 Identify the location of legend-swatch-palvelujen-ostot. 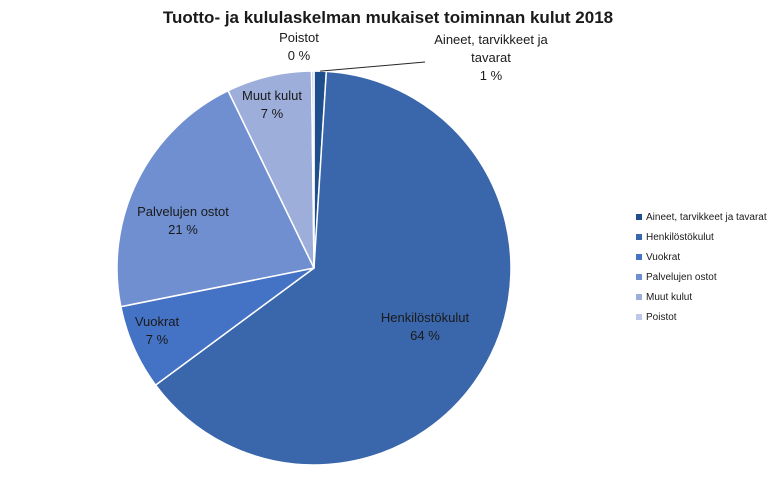
(639, 277).